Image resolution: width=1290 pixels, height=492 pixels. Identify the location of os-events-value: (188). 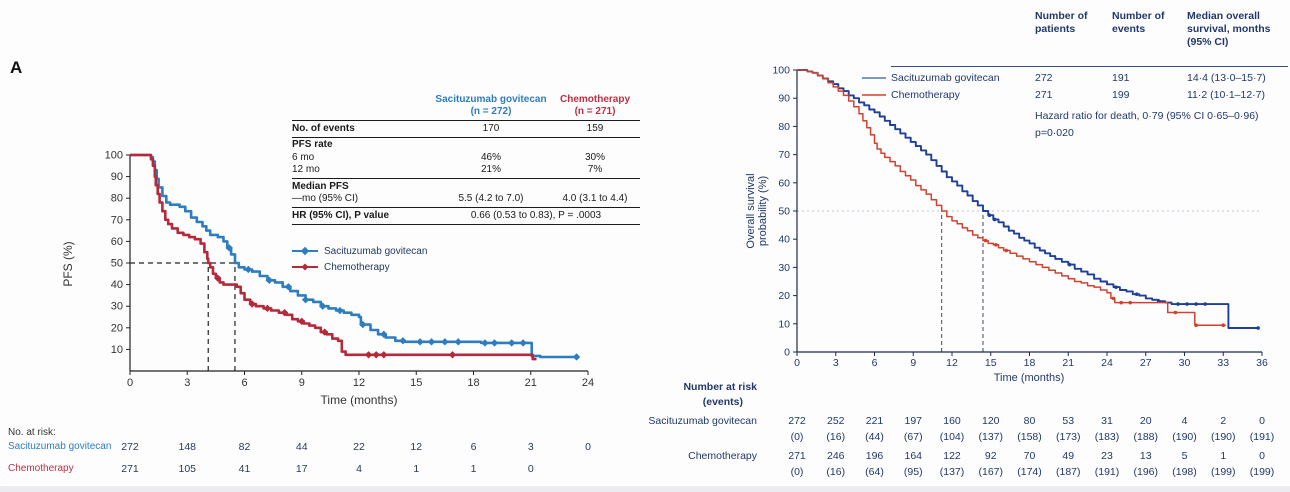
(1145, 437).